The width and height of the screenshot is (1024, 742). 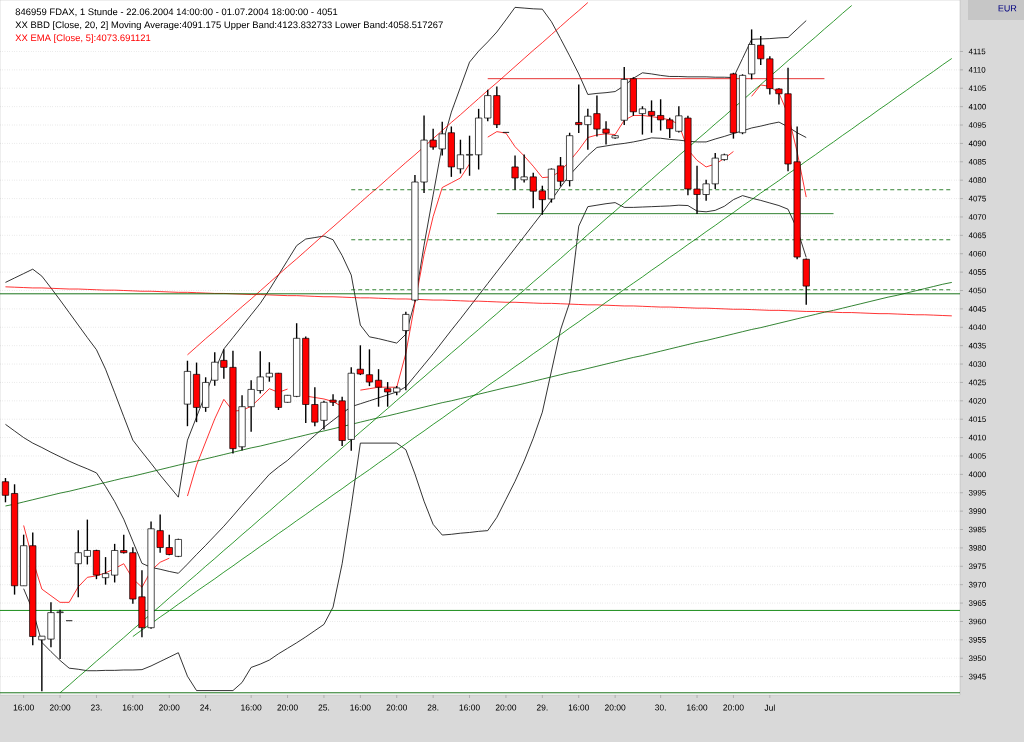 What do you see at coordinates (83, 39) in the screenshot?
I see `text: XX EMA [Close, 5]:4073.691121` at bounding box center [83, 39].